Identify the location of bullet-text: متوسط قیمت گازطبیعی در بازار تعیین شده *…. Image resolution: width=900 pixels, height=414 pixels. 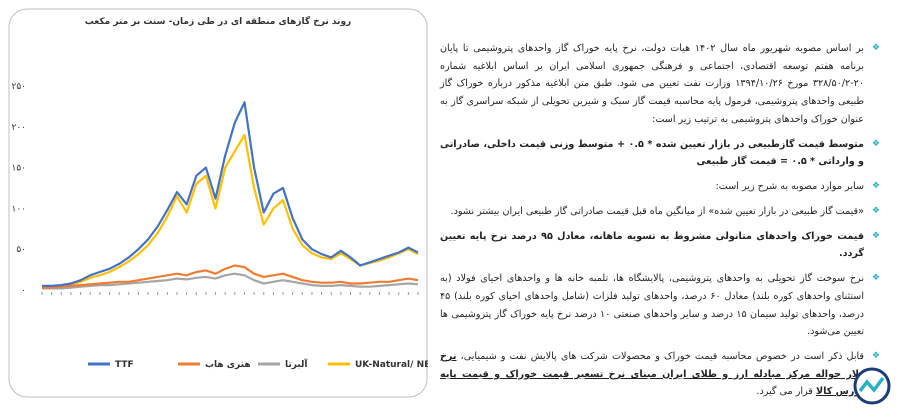
(652, 153).